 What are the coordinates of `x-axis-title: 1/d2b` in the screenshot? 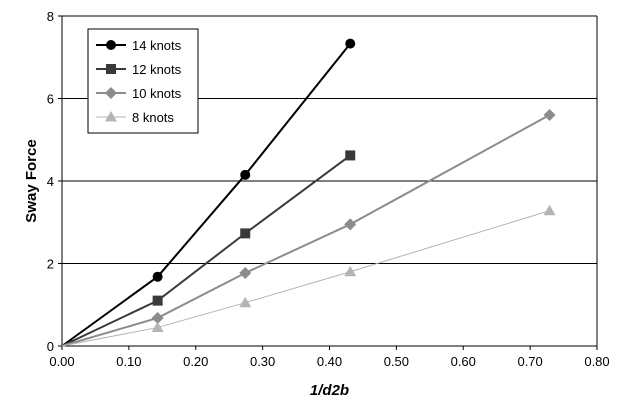 It's located at (329, 390).